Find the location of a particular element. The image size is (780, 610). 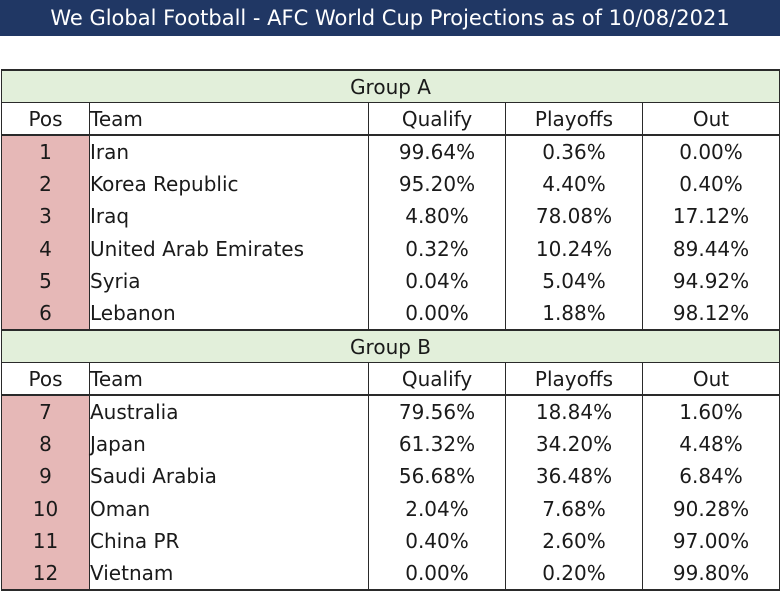

out-cell: 17.12% is located at coordinates (710, 216).